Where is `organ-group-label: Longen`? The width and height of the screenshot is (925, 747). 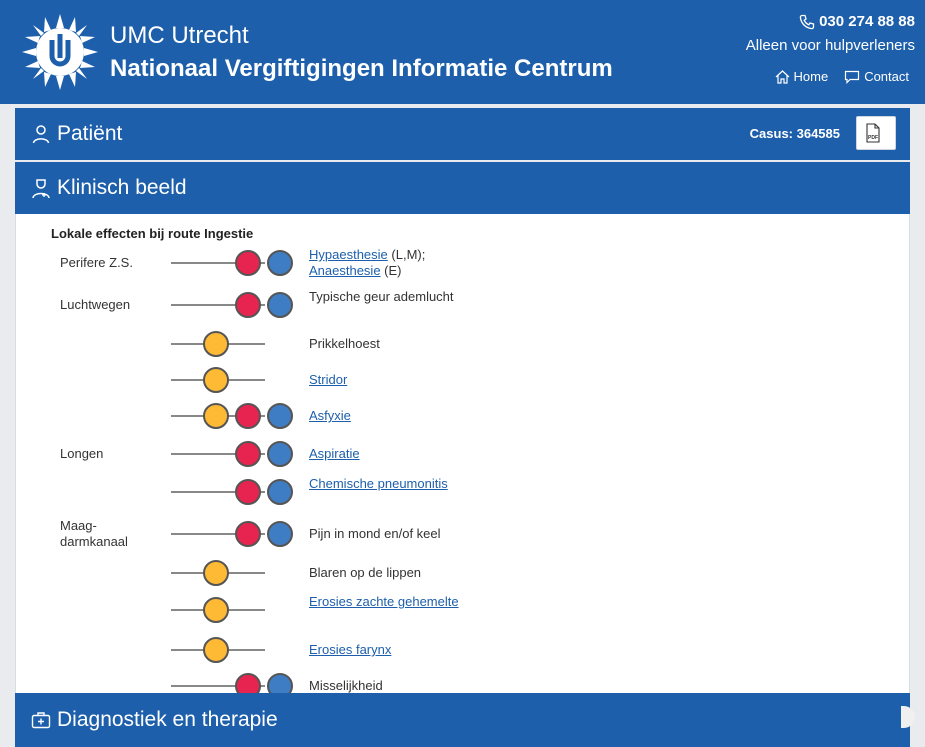 organ-group-label: Longen is located at coordinates (82, 453).